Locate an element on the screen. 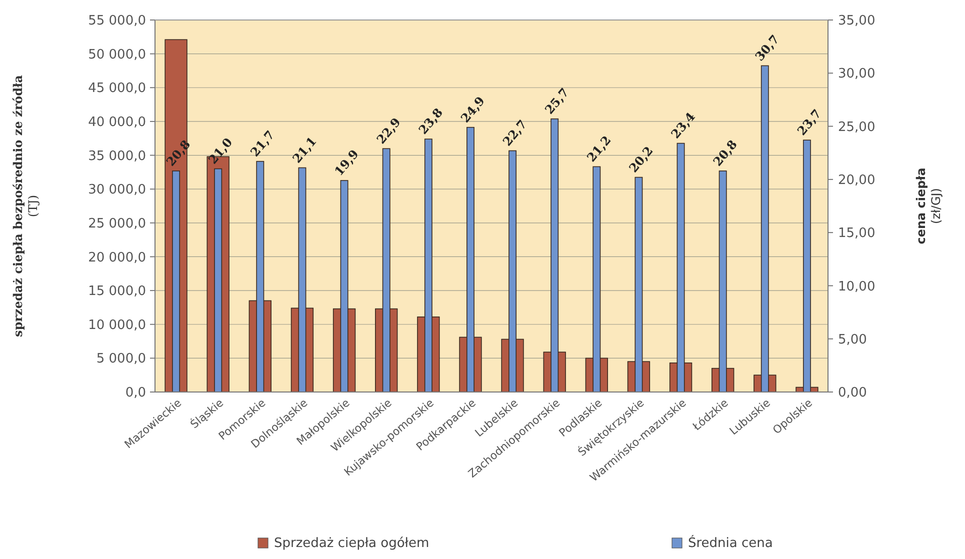  y2-tick-label: 10,00 is located at coordinates (857, 286).